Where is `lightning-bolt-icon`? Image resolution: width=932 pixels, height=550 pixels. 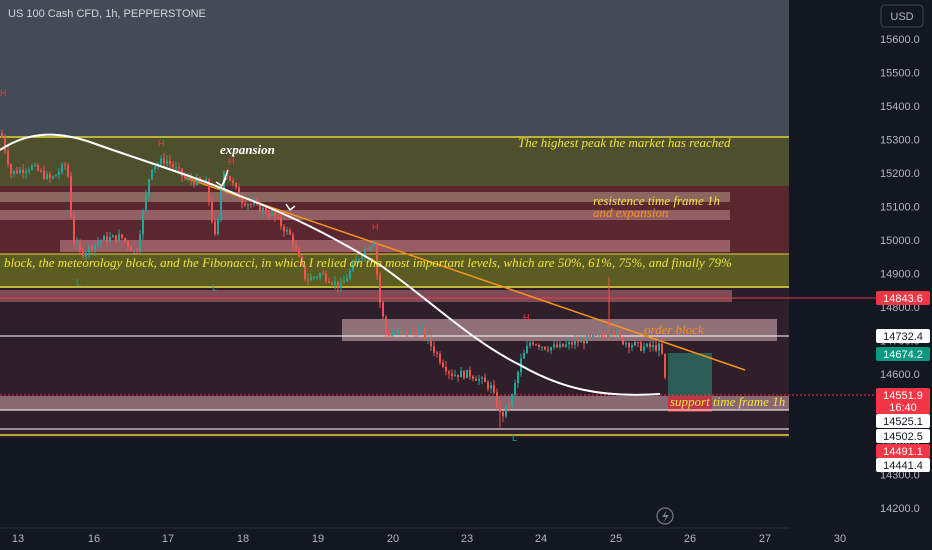
lightning-bolt-icon is located at coordinates (665, 516).